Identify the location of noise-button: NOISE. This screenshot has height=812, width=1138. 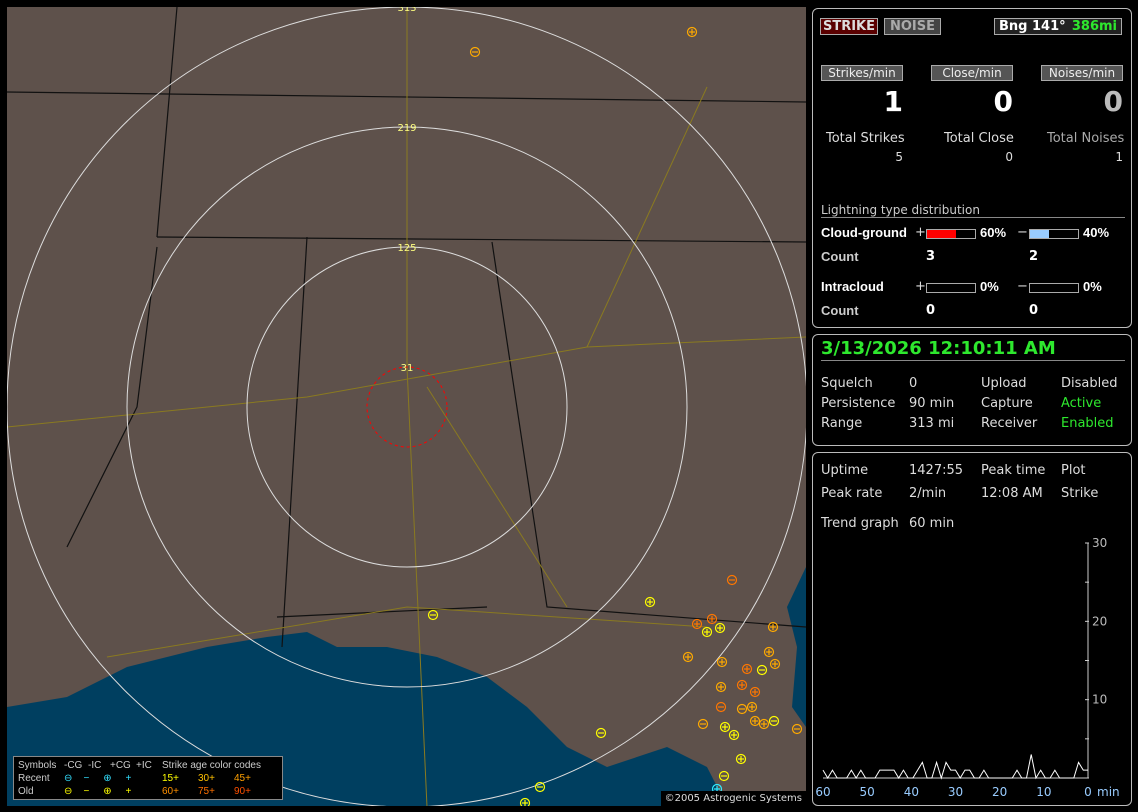
(912, 26).